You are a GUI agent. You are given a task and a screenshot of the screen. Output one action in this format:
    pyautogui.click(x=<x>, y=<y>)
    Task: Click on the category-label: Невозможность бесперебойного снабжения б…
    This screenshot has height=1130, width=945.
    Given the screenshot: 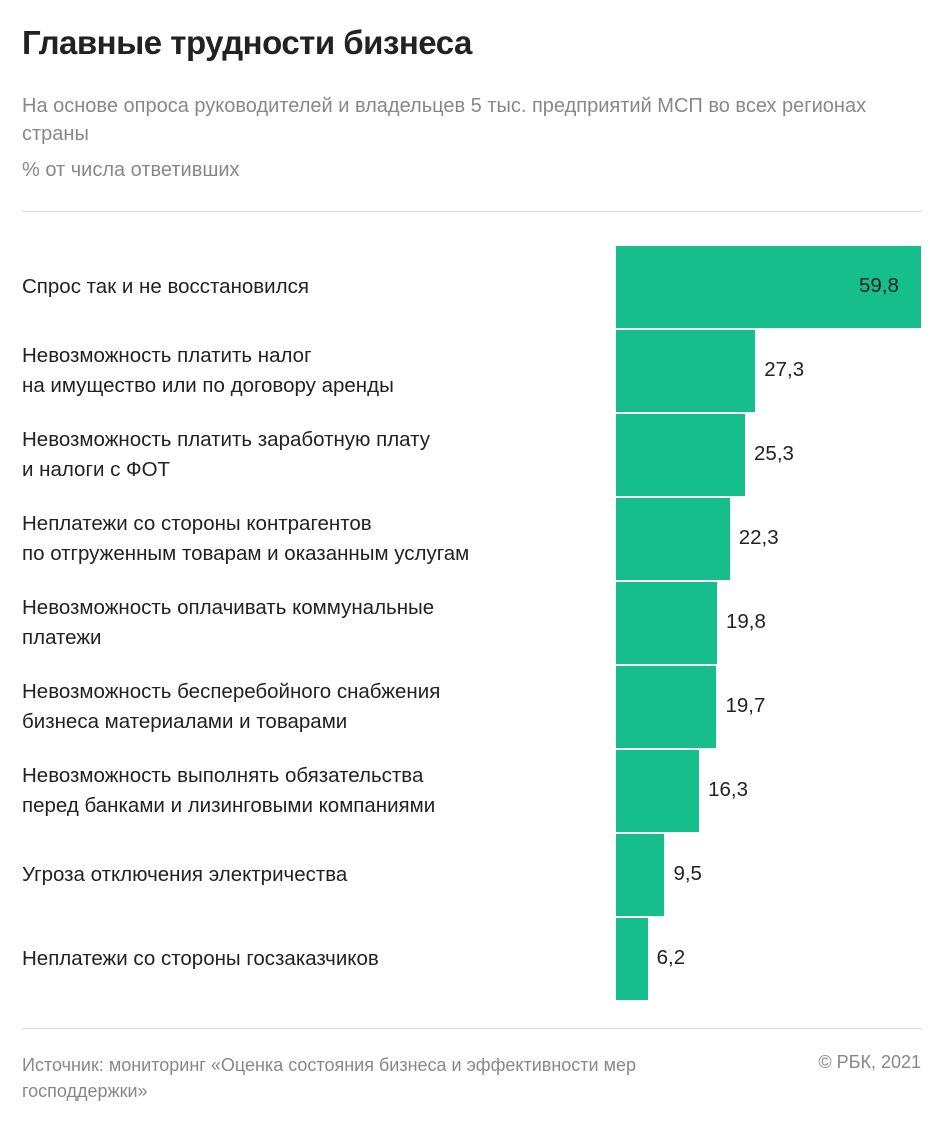 What is the action you would take?
    pyautogui.click(x=231, y=706)
    